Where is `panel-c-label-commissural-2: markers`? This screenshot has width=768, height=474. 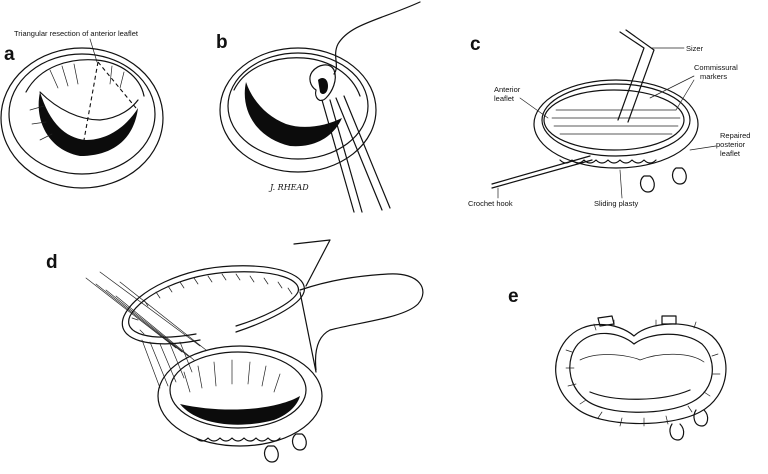 panel-c-label-commissural-2: markers is located at coordinates (713, 76).